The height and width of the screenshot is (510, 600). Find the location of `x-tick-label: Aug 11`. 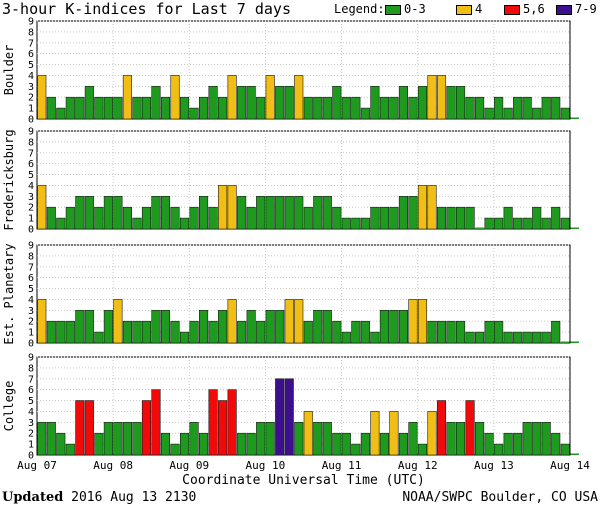

x-tick-label: Aug 11 is located at coordinates (342, 465).